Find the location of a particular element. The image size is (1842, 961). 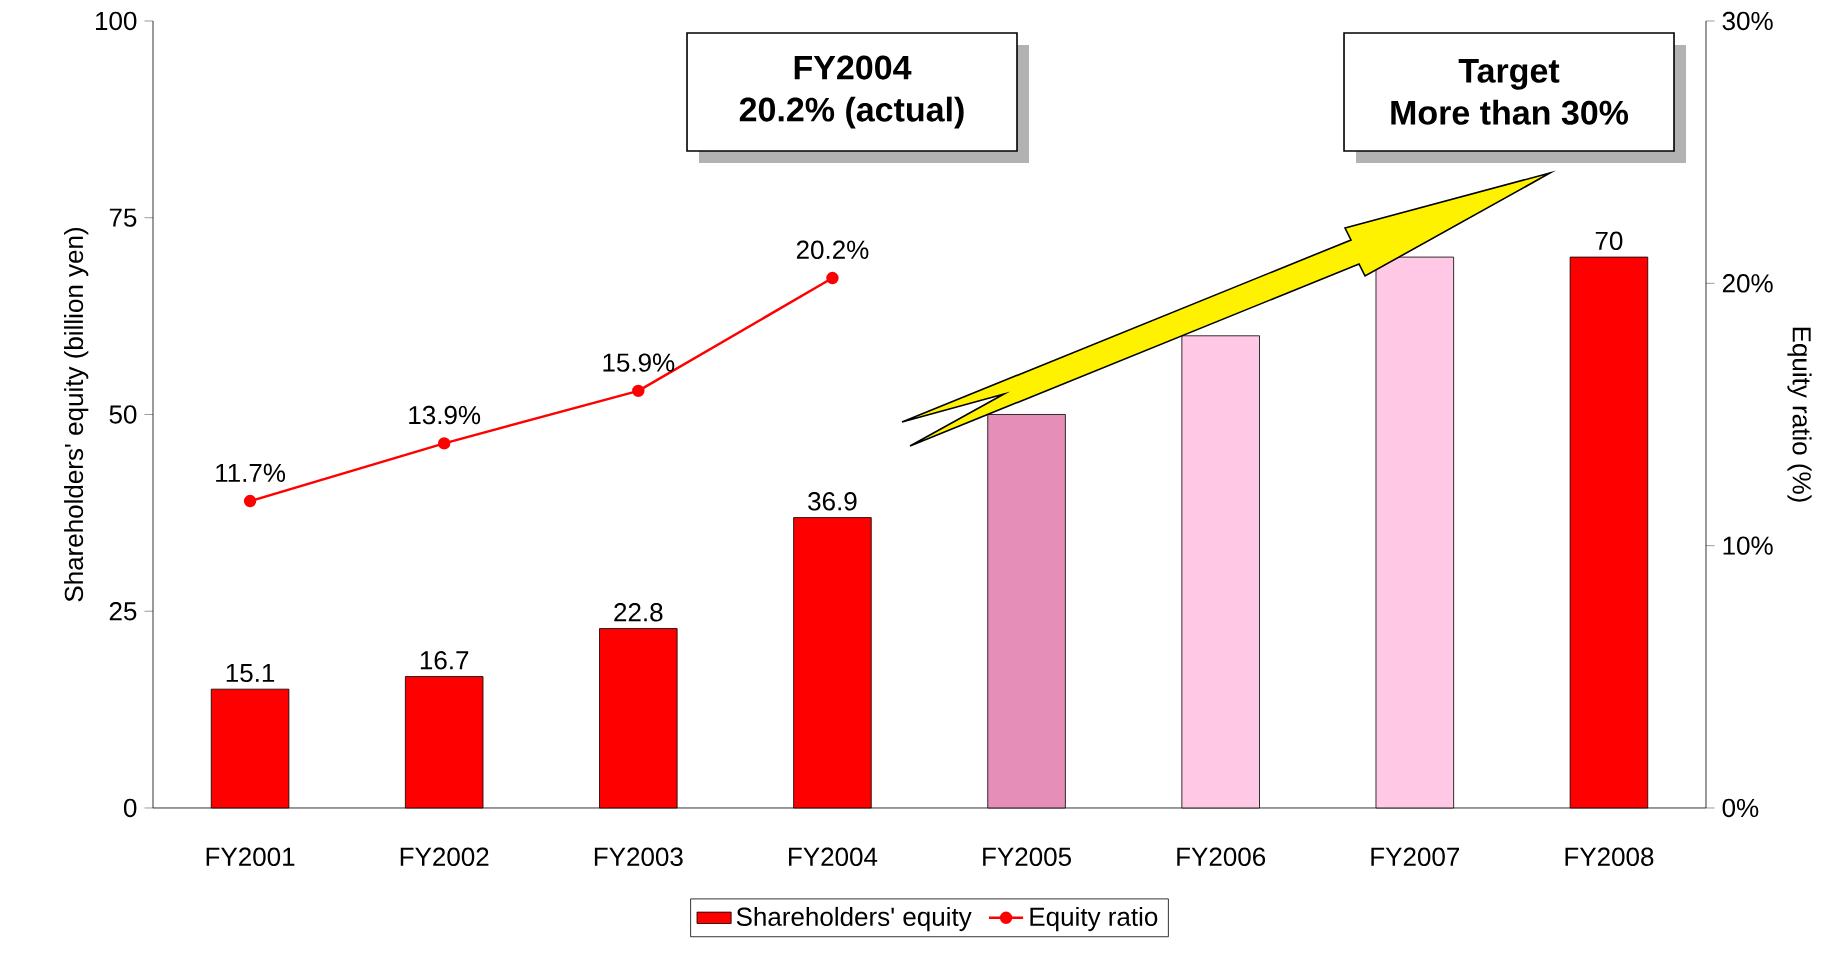

data-label: 20.2% is located at coordinates (832, 249).